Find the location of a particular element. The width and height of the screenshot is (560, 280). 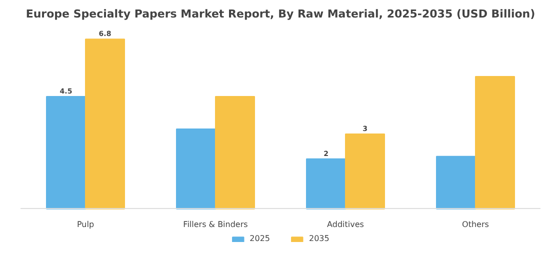

x-tick-label: Others is located at coordinates (475, 224).